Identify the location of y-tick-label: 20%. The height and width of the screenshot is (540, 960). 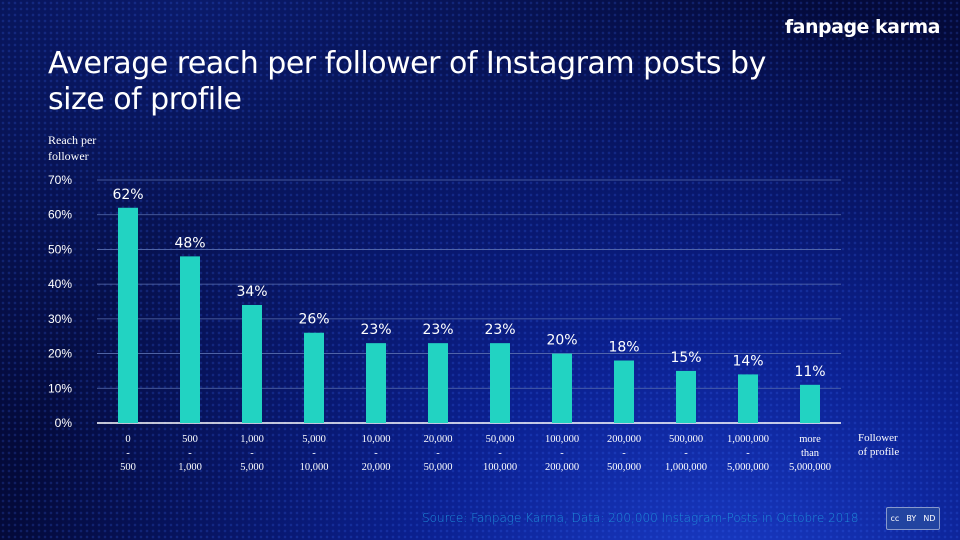
(60, 354).